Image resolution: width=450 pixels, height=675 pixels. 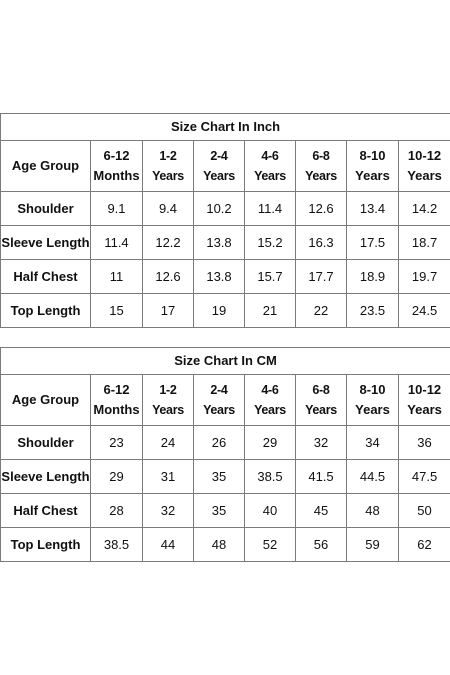 I want to click on measurement-value: 17.7, so click(x=321, y=276).